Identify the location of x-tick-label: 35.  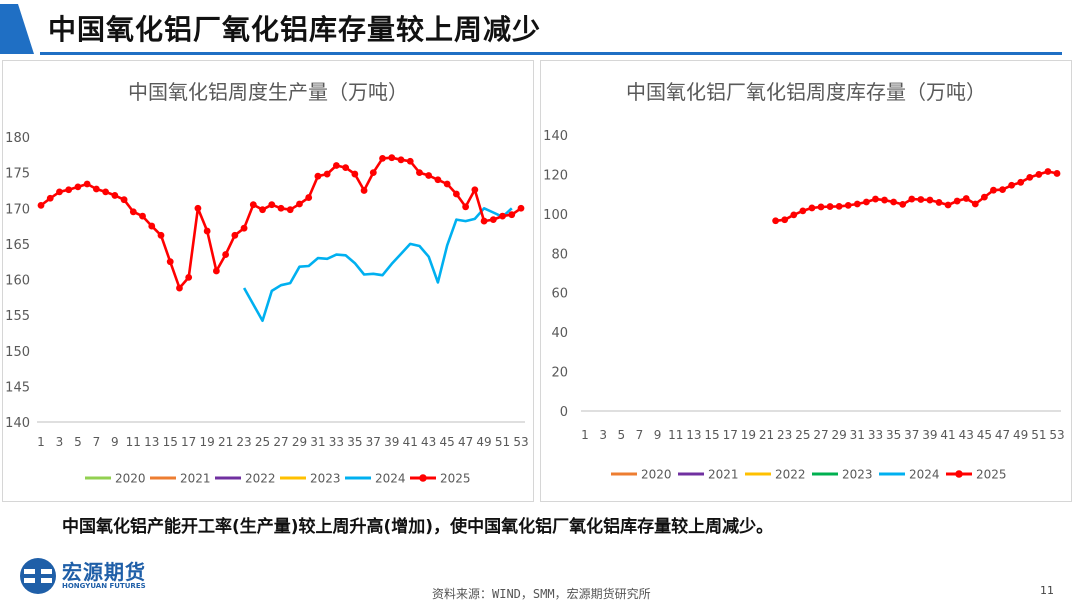
(893, 435).